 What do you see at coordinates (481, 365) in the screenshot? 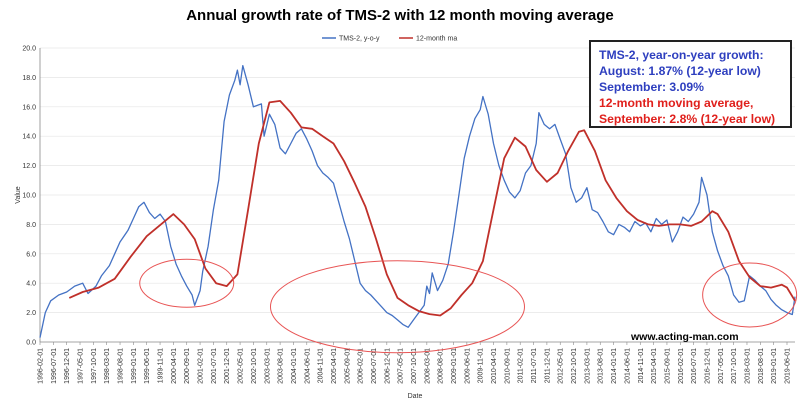
I see `x-tick-label: 2009-11-01` at bounding box center [481, 365].